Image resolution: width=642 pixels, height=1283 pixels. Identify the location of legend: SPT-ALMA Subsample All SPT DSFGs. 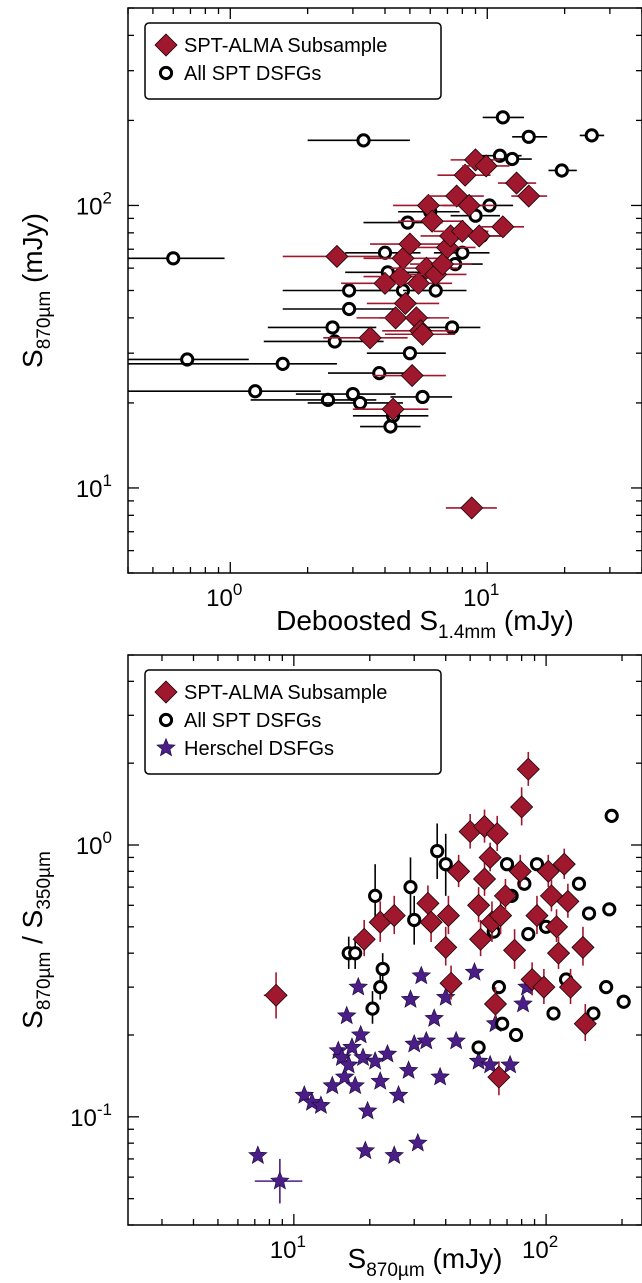
(293, 61).